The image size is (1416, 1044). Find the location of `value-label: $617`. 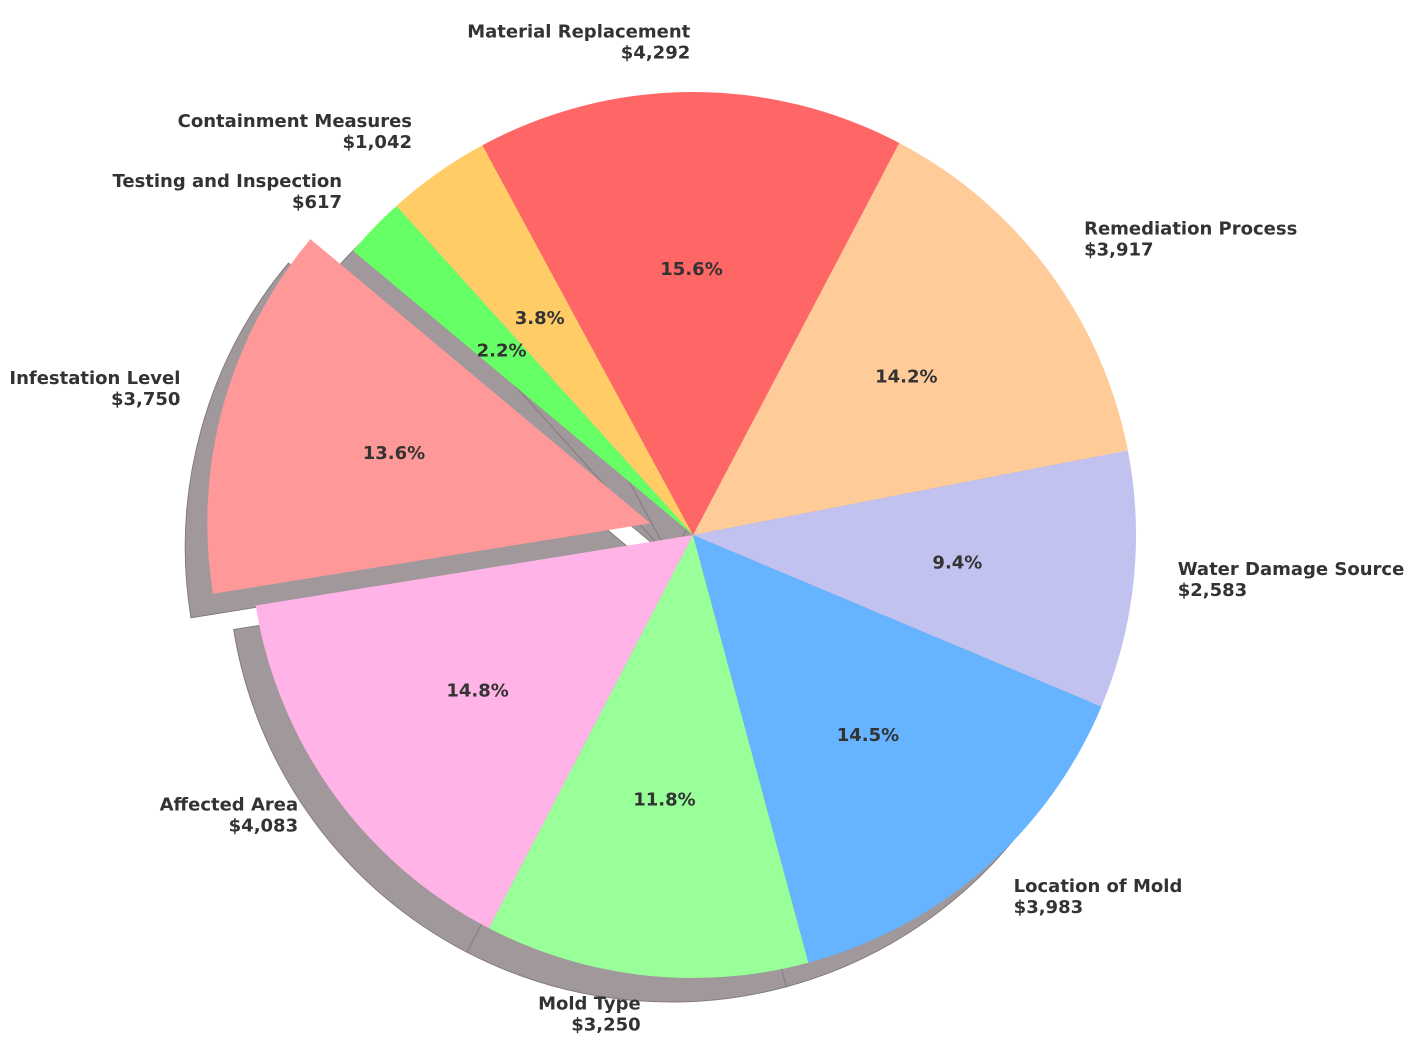

value-label: $617 is located at coordinates (317, 202).